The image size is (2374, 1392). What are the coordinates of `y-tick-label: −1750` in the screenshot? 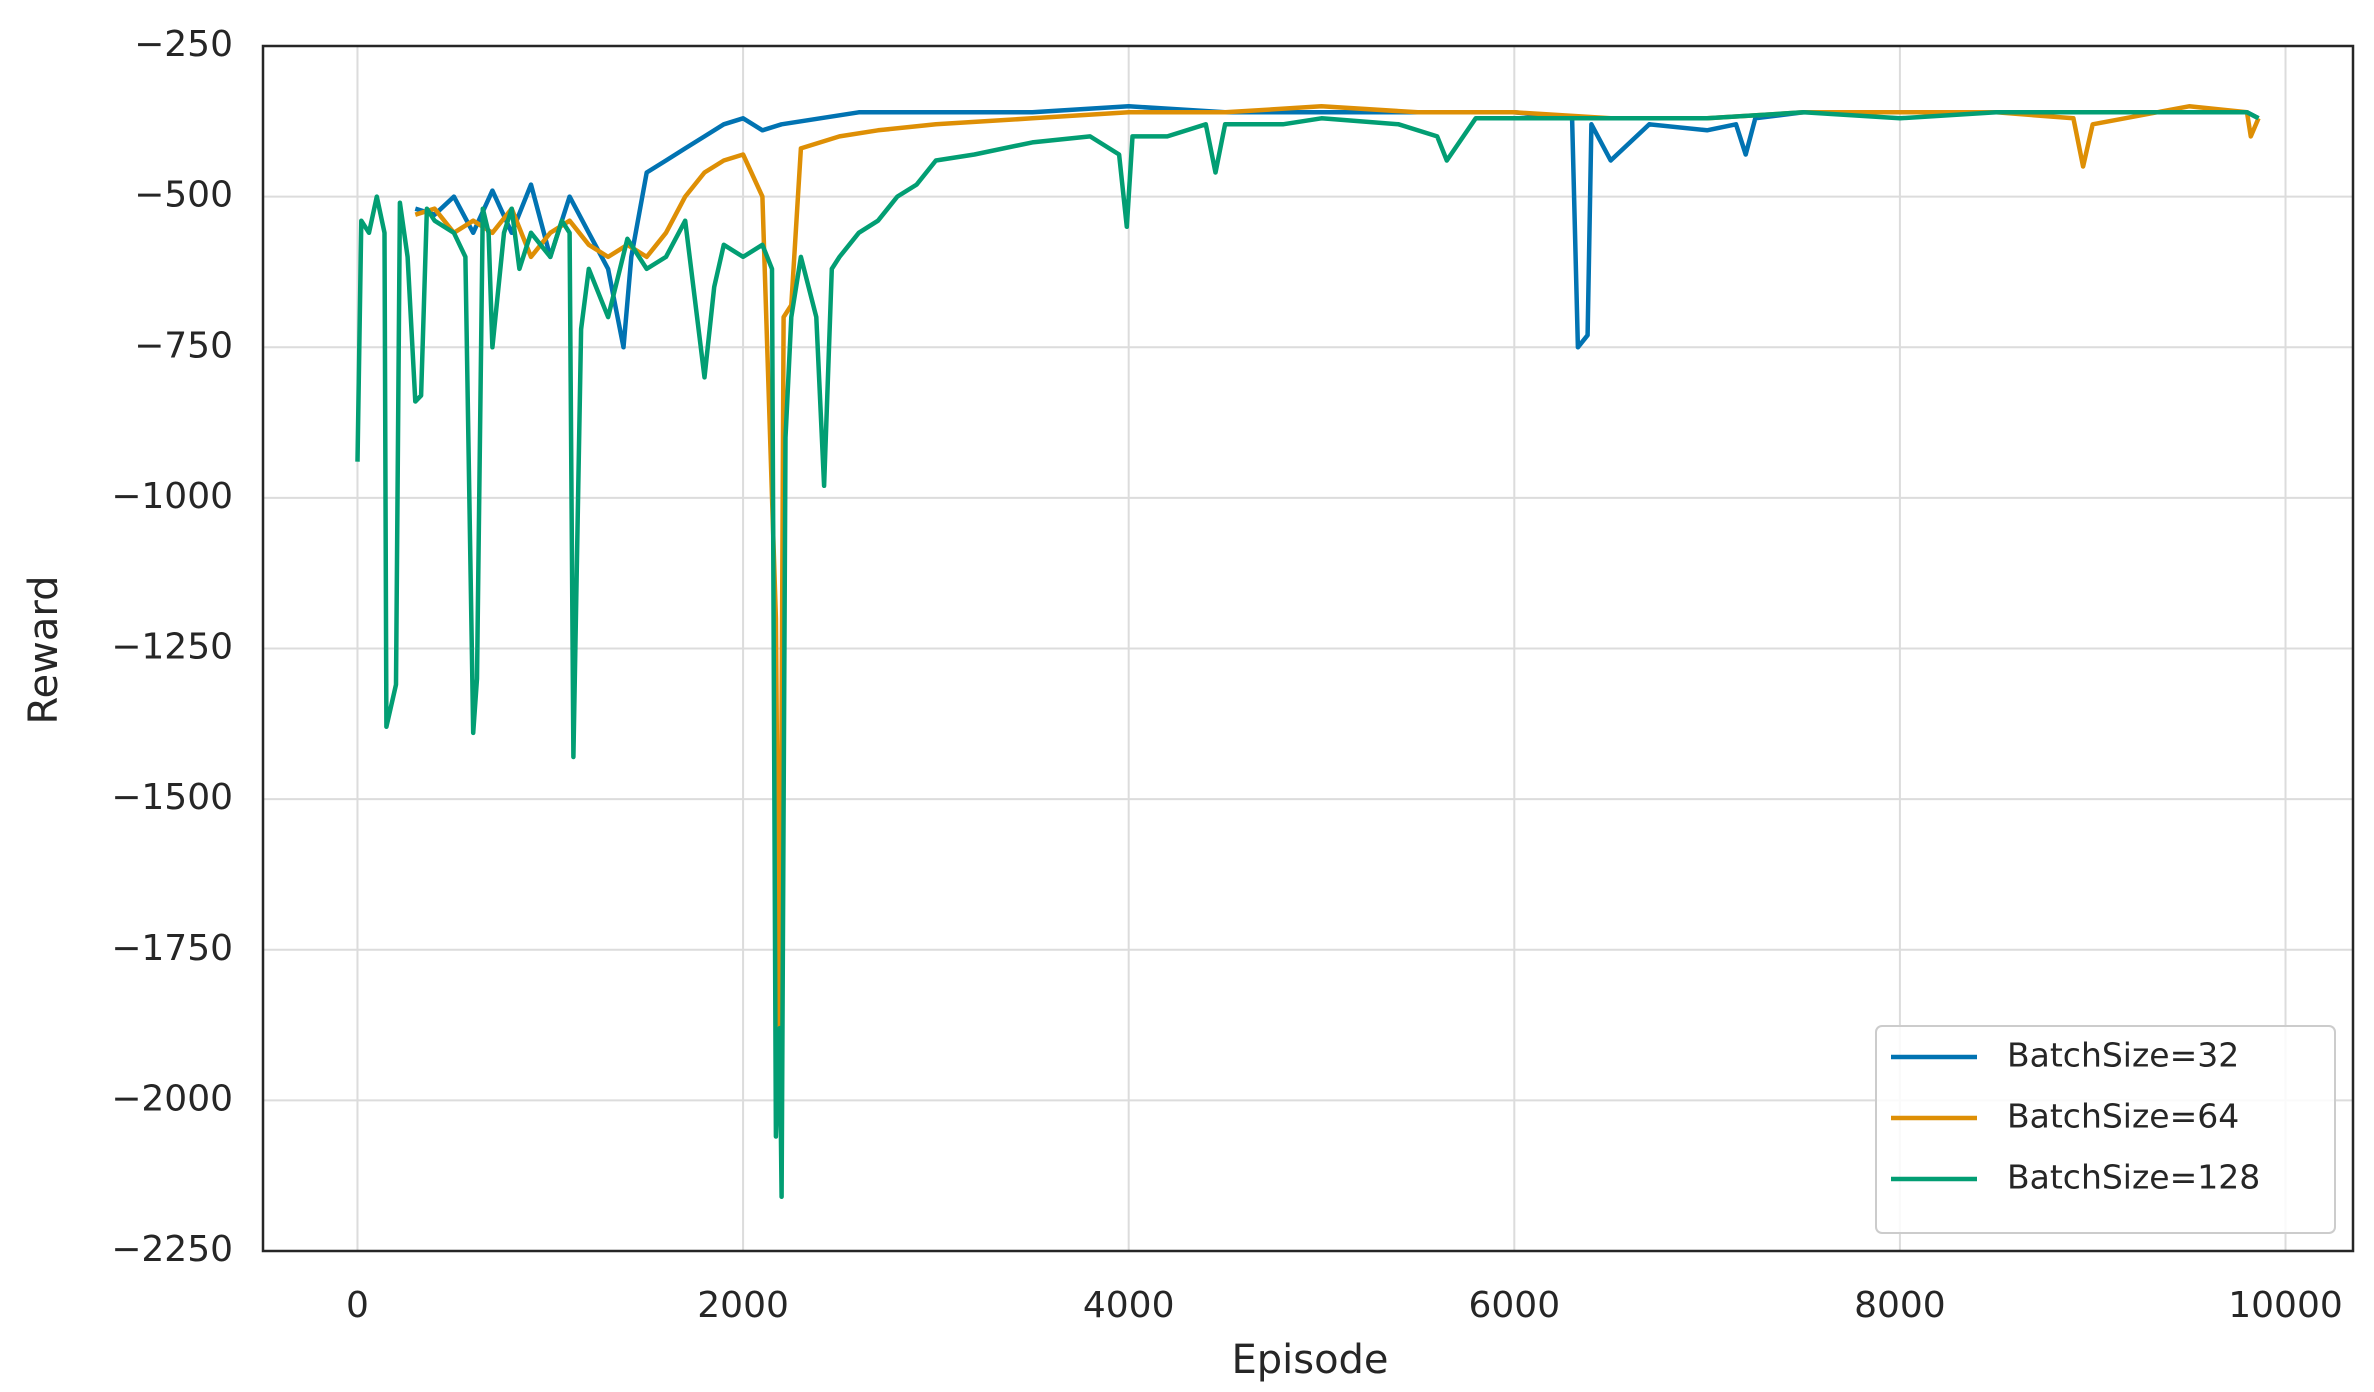 It's located at (172, 948).